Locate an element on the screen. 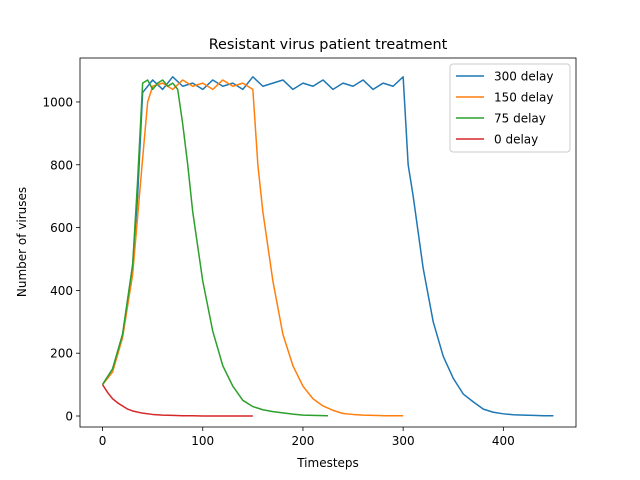 The image size is (640, 480). x-axis-ticks: 0 100 200 300 400 is located at coordinates (307, 437).